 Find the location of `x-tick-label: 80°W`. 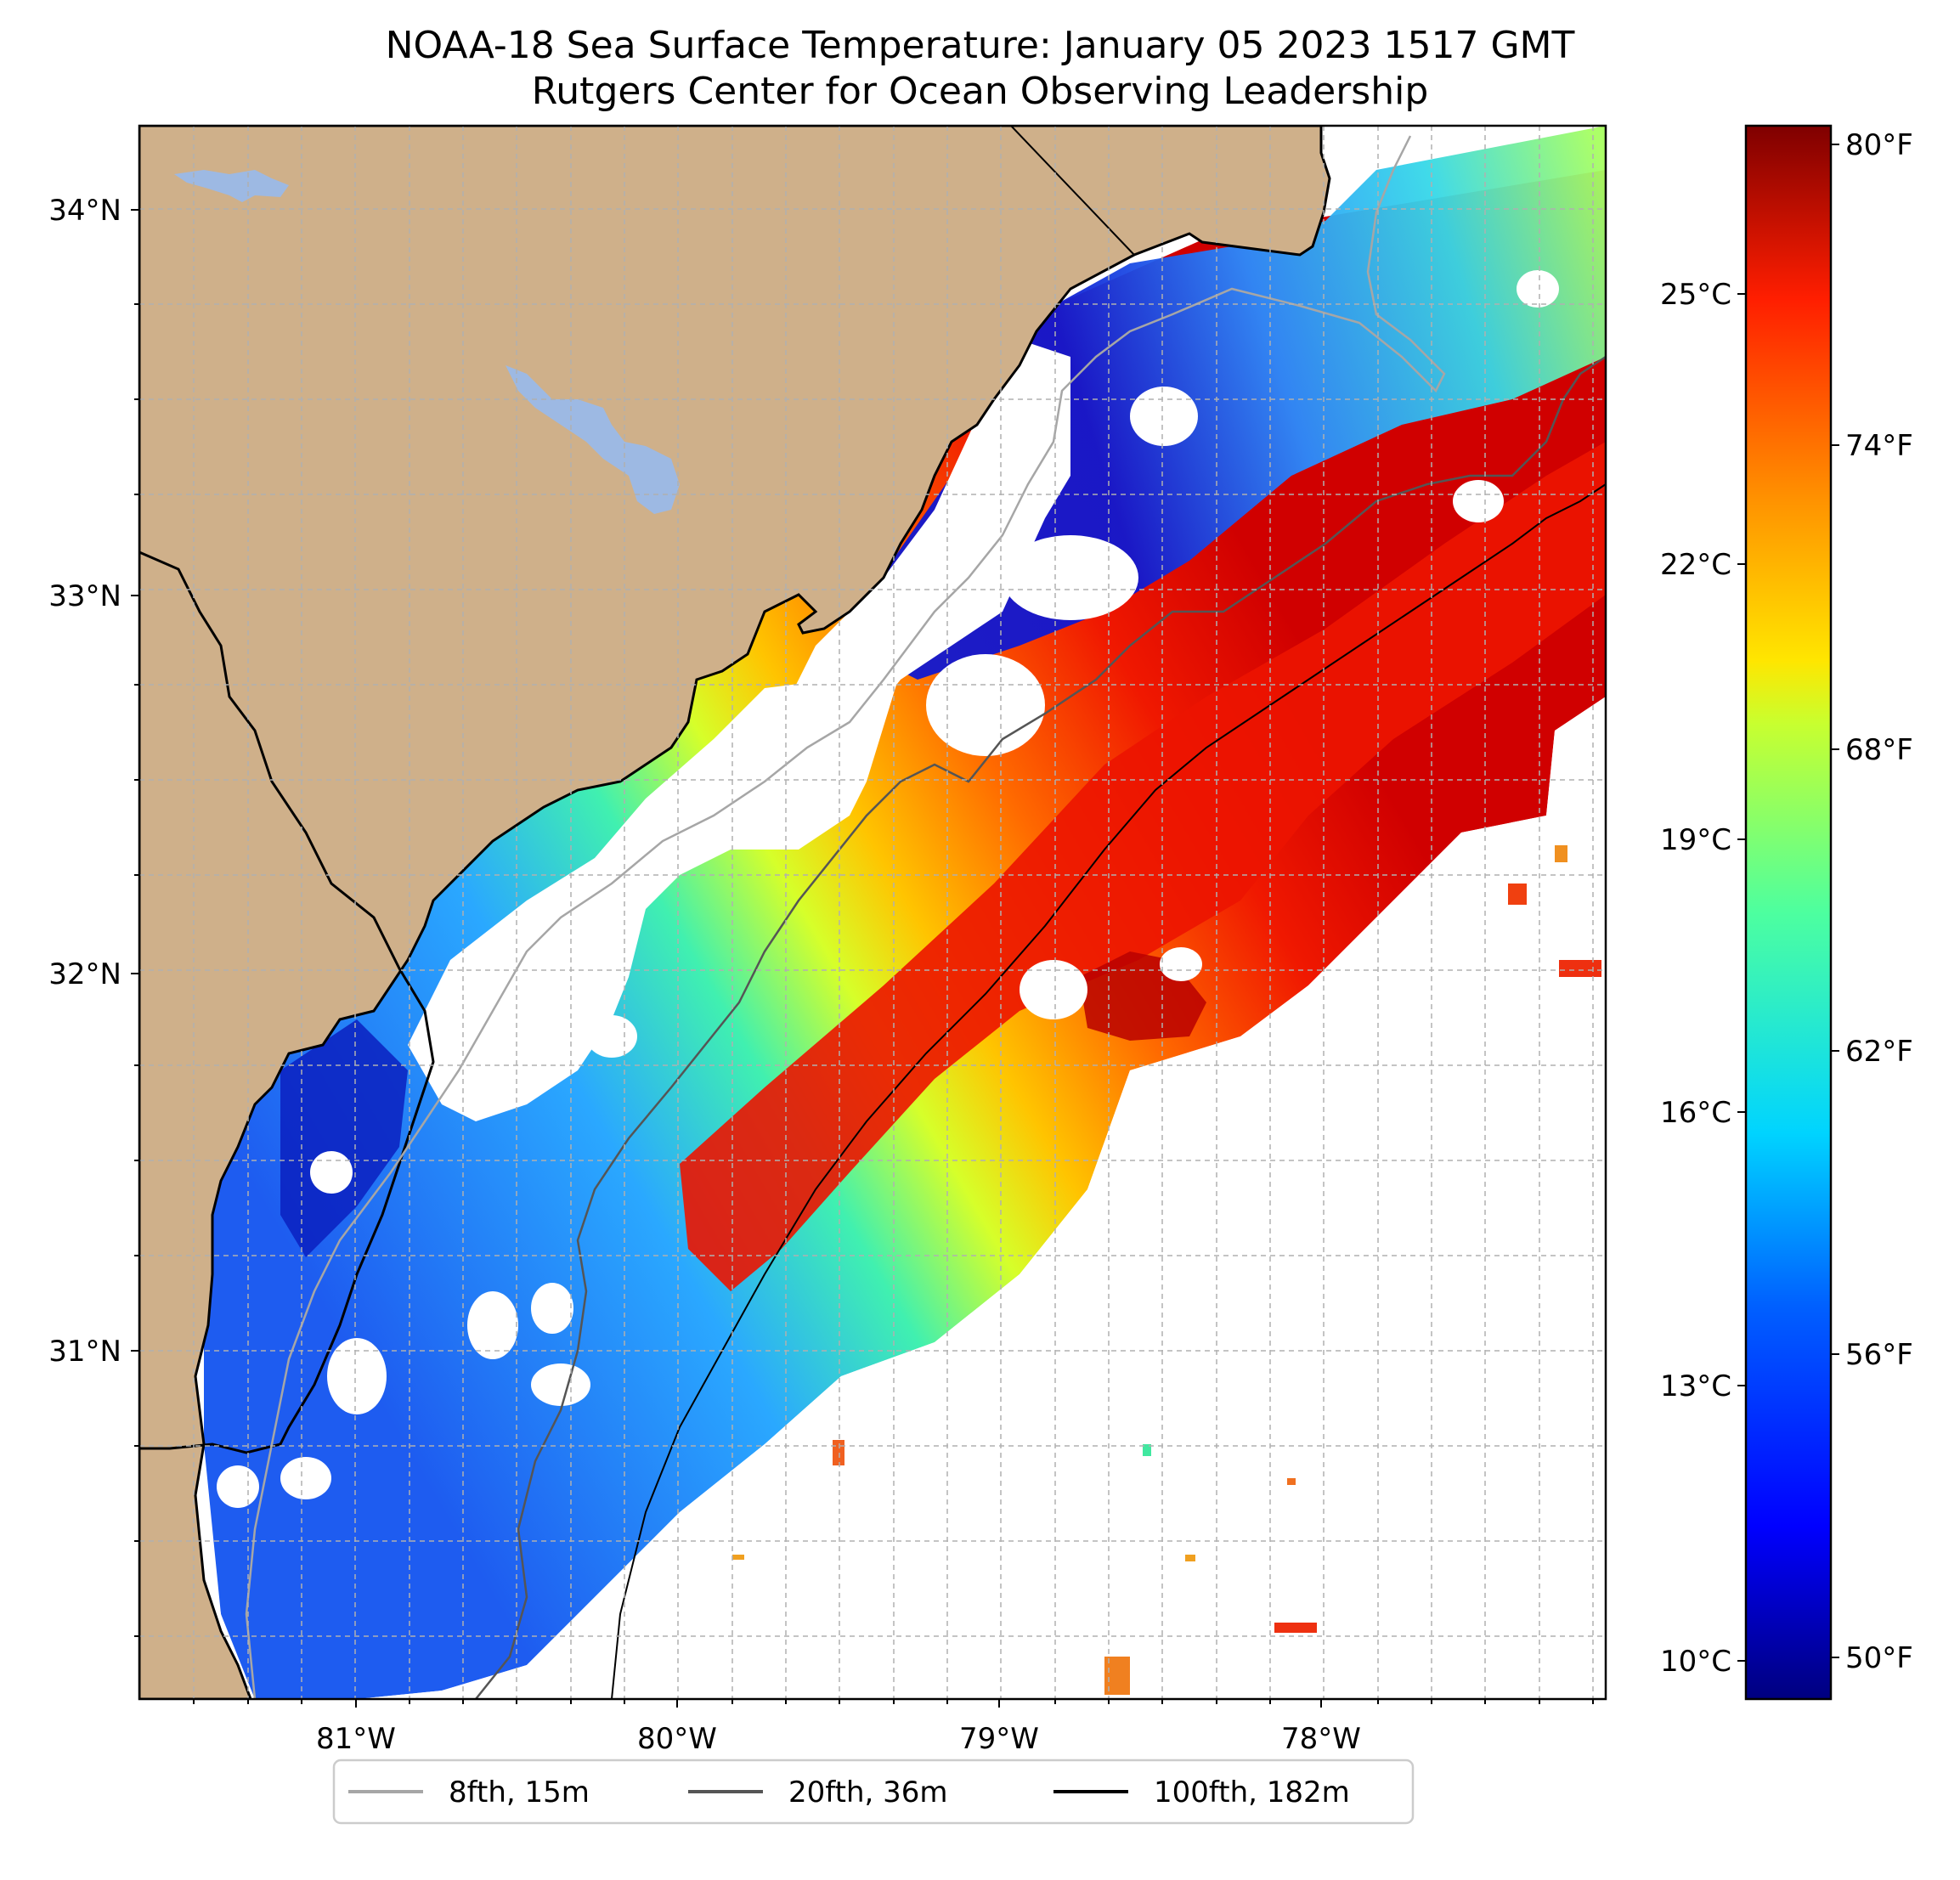

x-tick-label: 80°W is located at coordinates (677, 1739).